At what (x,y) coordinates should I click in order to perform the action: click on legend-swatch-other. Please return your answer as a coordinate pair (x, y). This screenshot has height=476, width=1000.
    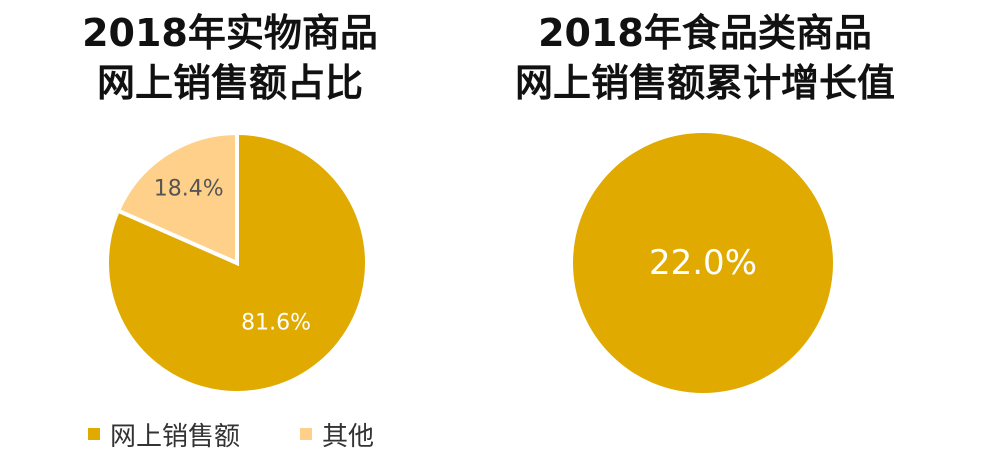
    Looking at the image, I should click on (306, 434).